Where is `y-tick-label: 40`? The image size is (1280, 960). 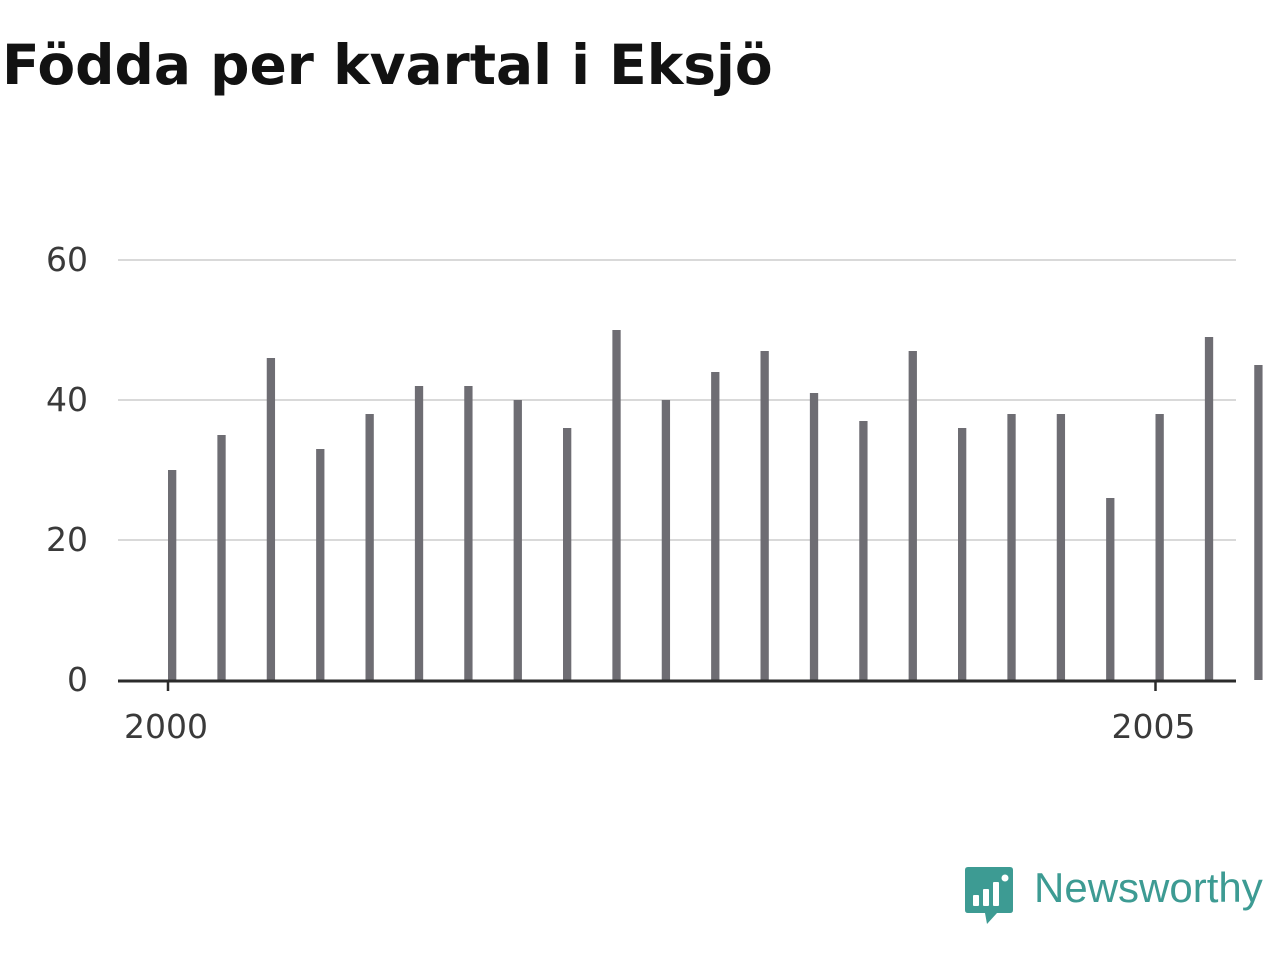
y-tick-label: 40 is located at coordinates (67, 399).